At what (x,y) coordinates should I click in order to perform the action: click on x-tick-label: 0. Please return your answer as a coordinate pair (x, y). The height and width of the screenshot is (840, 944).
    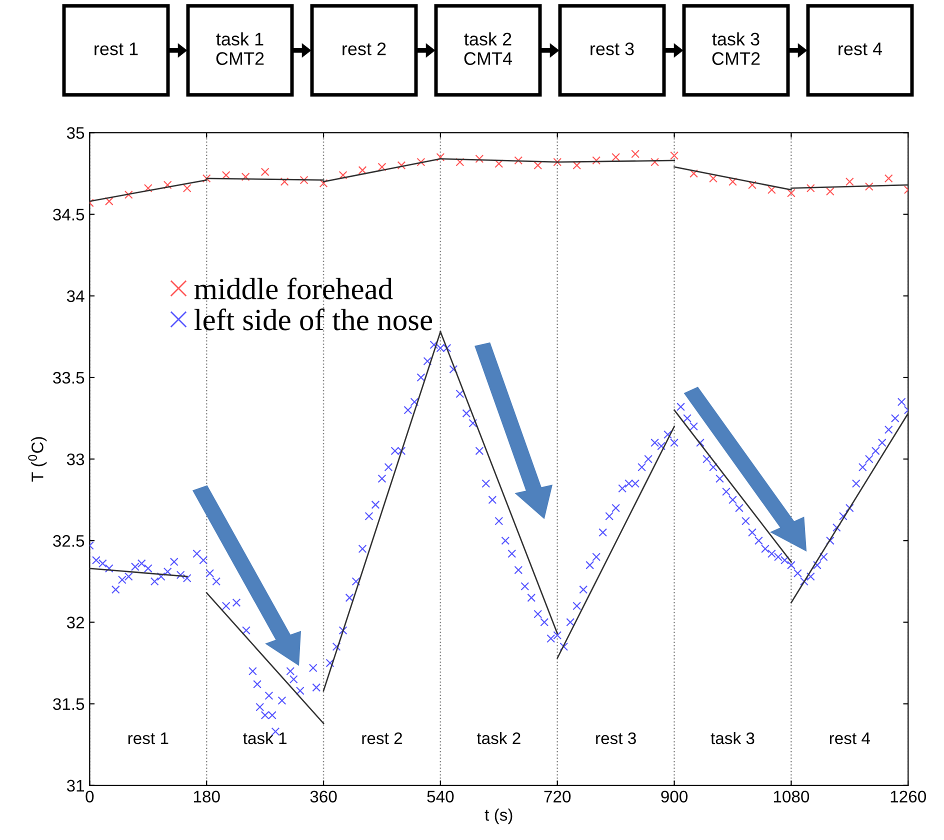
    Looking at the image, I should click on (90, 796).